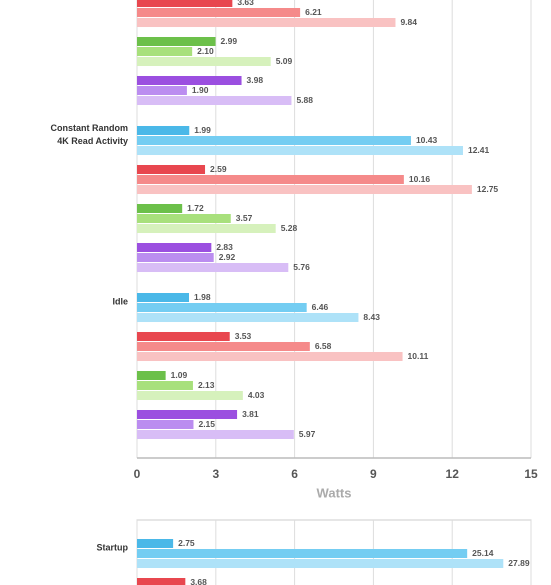  Describe the element at coordinates (205, 51) in the screenshot. I see `value-label: 2.10` at that location.